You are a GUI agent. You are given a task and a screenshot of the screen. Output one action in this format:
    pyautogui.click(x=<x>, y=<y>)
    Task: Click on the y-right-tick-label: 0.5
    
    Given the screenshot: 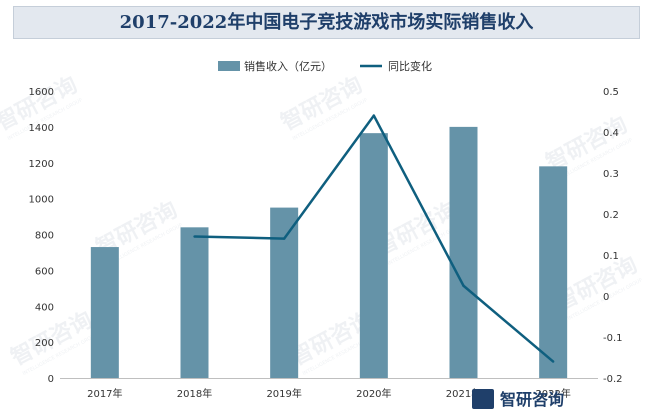 What is the action you would take?
    pyautogui.click(x=611, y=92)
    